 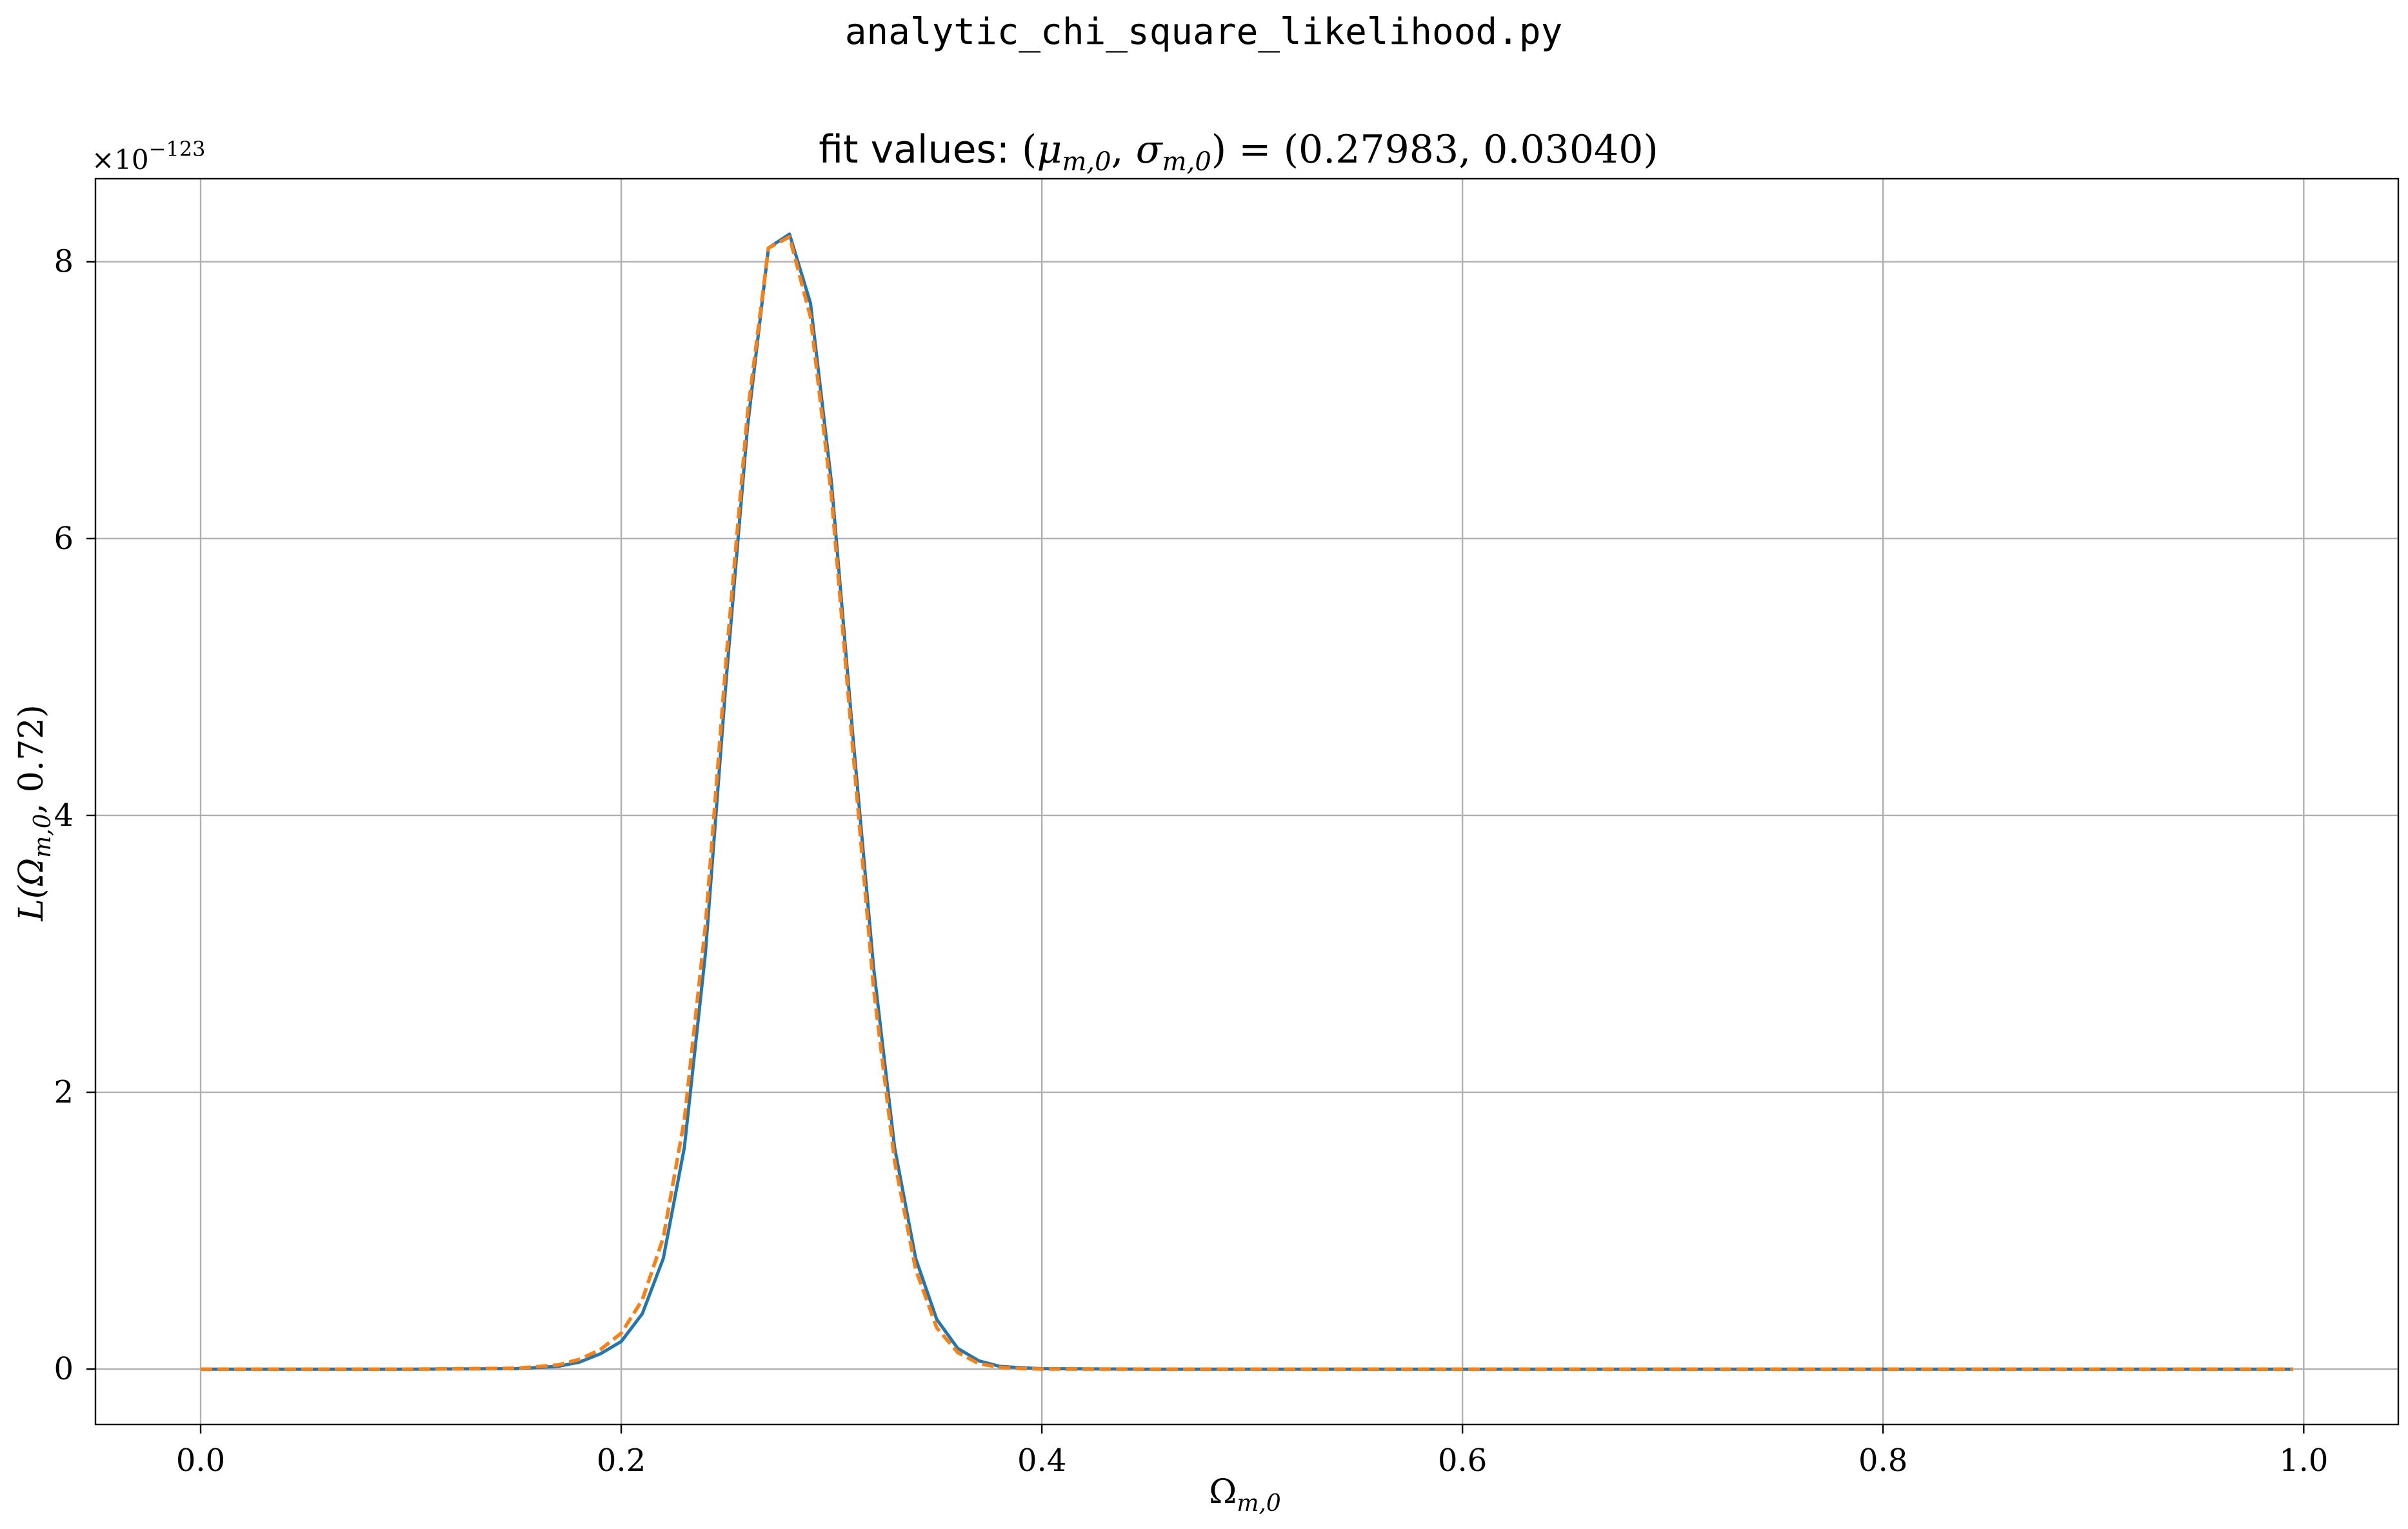 I want to click on y-tick-label: 2, so click(x=64, y=1092).